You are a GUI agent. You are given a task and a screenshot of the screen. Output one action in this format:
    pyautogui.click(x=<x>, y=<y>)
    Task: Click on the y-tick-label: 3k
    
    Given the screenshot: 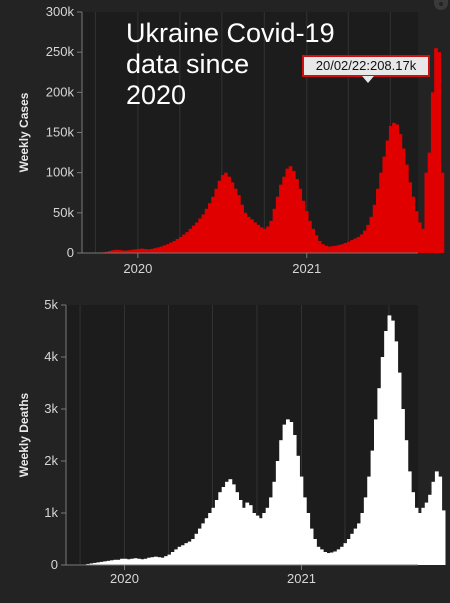 What is the action you would take?
    pyautogui.click(x=51, y=408)
    